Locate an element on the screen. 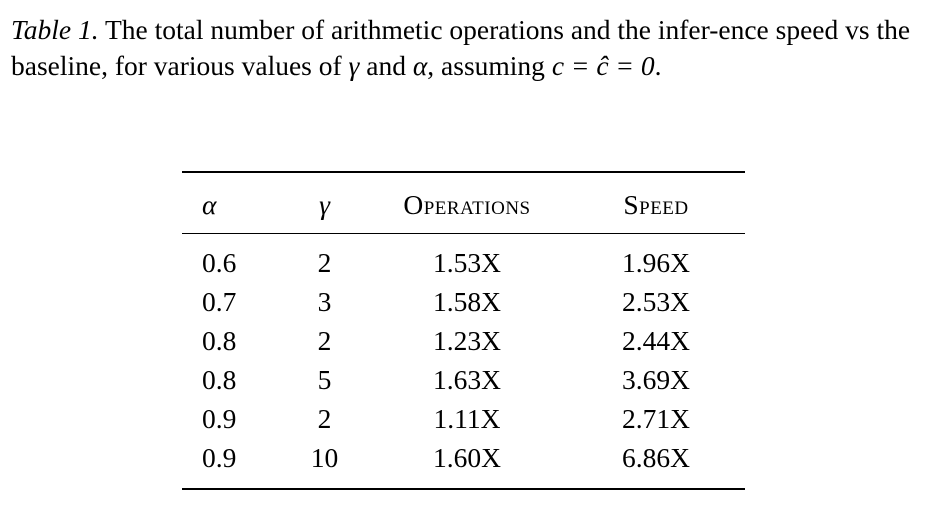  table-row: 0.8 5 1.63X 3.69X is located at coordinates (463, 379).